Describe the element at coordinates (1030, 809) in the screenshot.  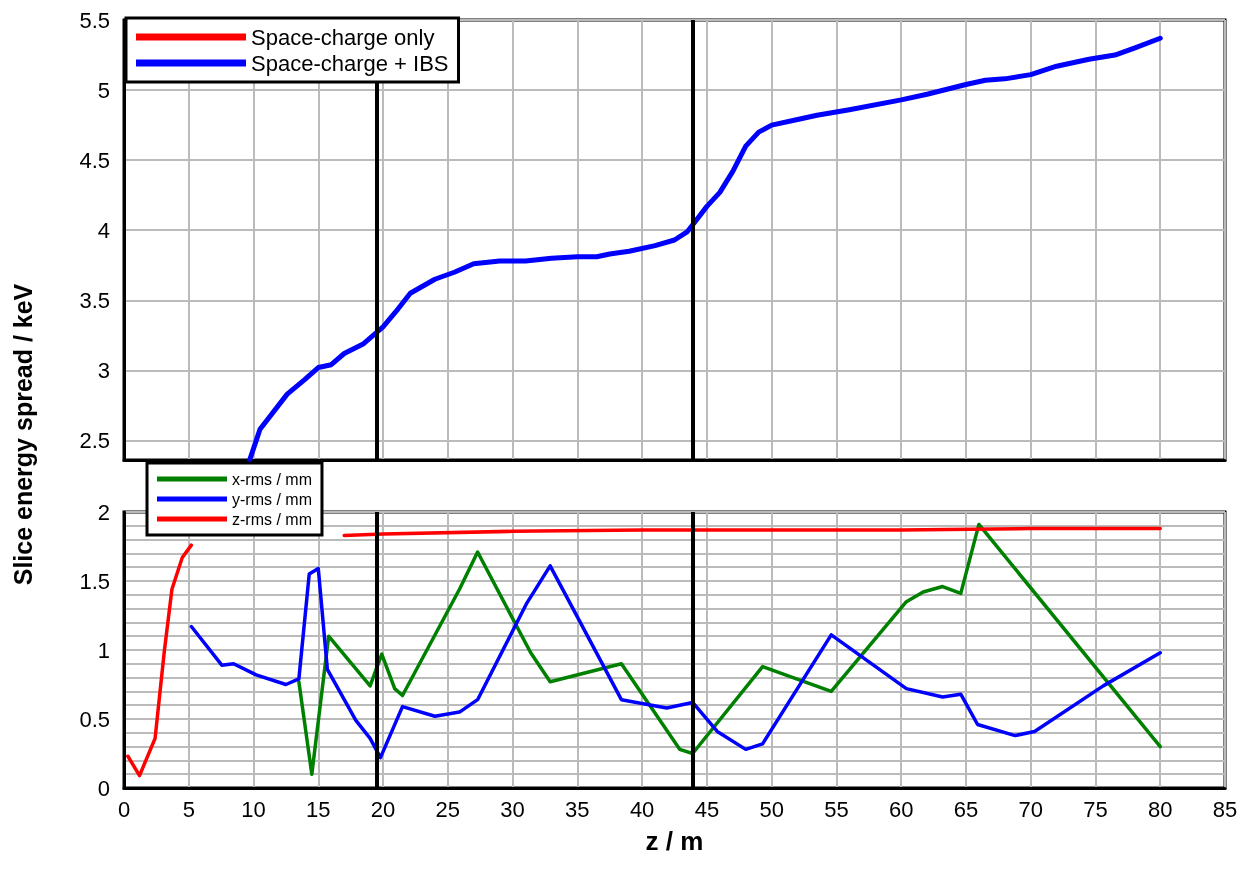
I see `x-tick-label: 70` at that location.